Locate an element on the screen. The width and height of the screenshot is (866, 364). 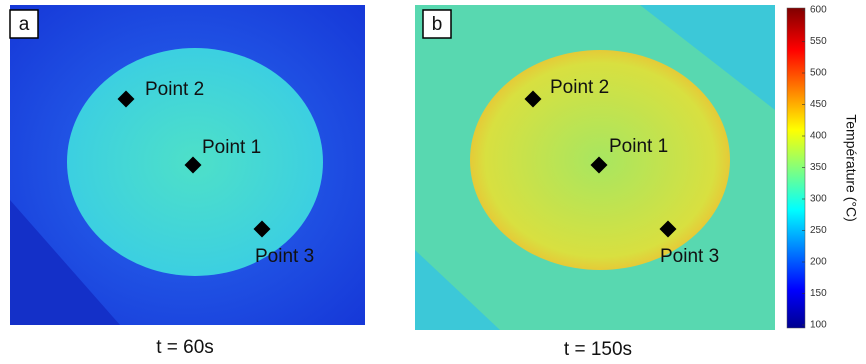
tick-label: 500 is located at coordinates (818, 73).